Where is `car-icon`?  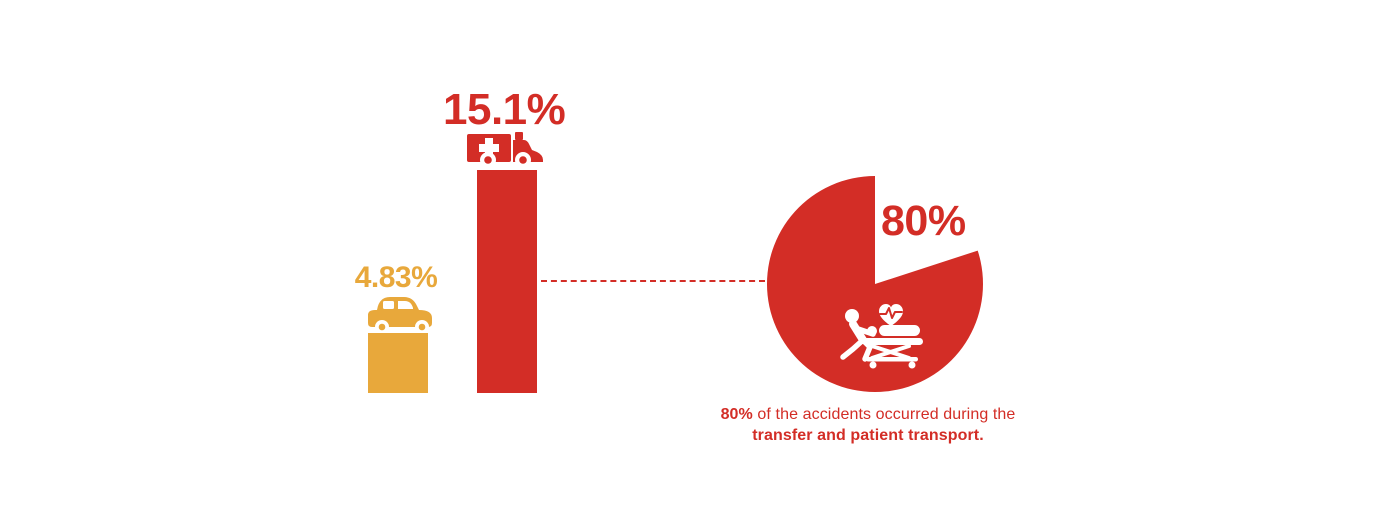 car-icon is located at coordinates (400, 315).